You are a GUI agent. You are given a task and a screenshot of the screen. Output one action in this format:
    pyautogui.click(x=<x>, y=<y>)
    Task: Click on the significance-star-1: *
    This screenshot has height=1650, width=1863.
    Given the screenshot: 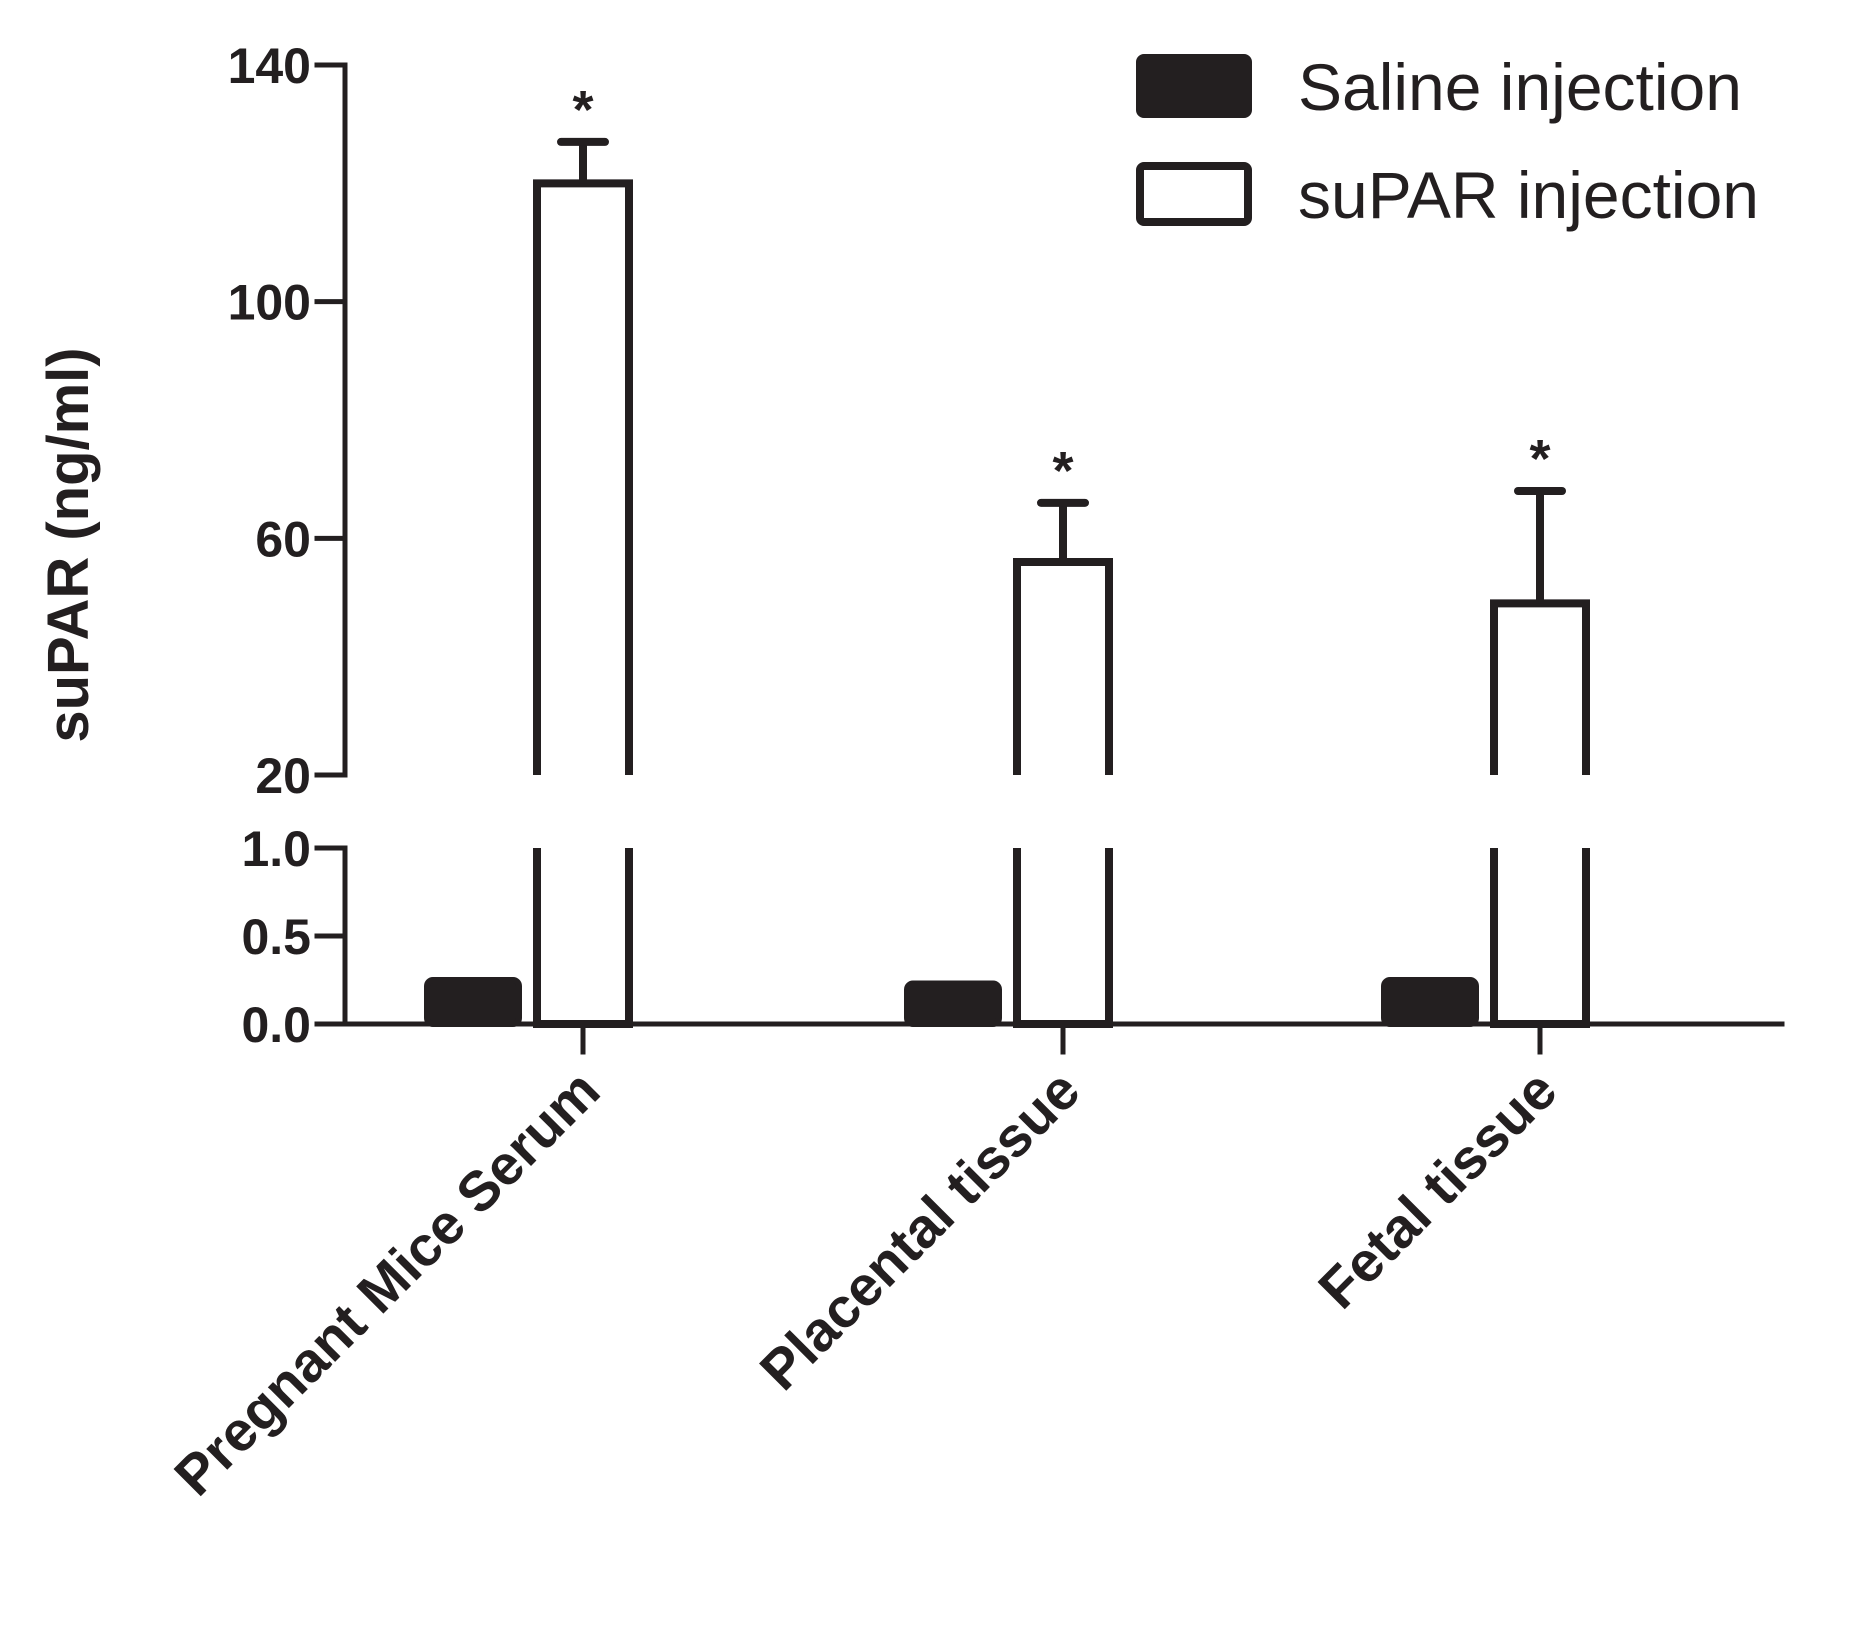 What is the action you would take?
    pyautogui.click(x=1062, y=471)
    